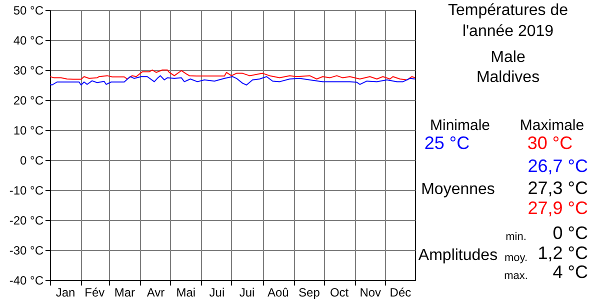 This screenshot has height=300, width=600. I want to click on x-tick-label: Fév, so click(94, 293).